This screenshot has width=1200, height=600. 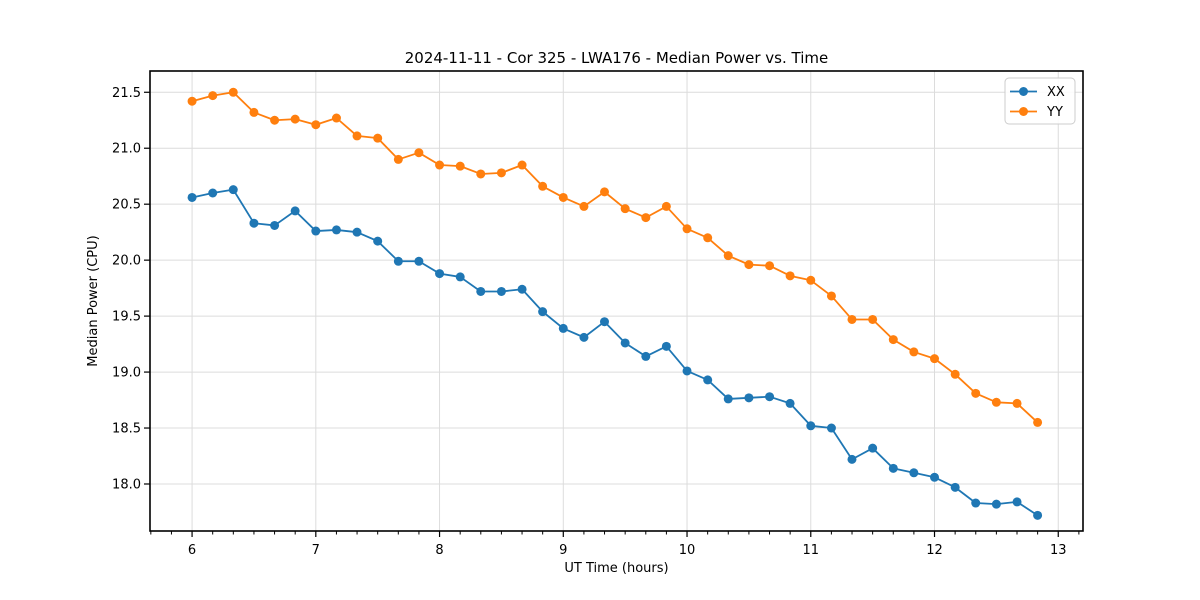 I want to click on x-tick-label: 13, so click(x=1058, y=550).